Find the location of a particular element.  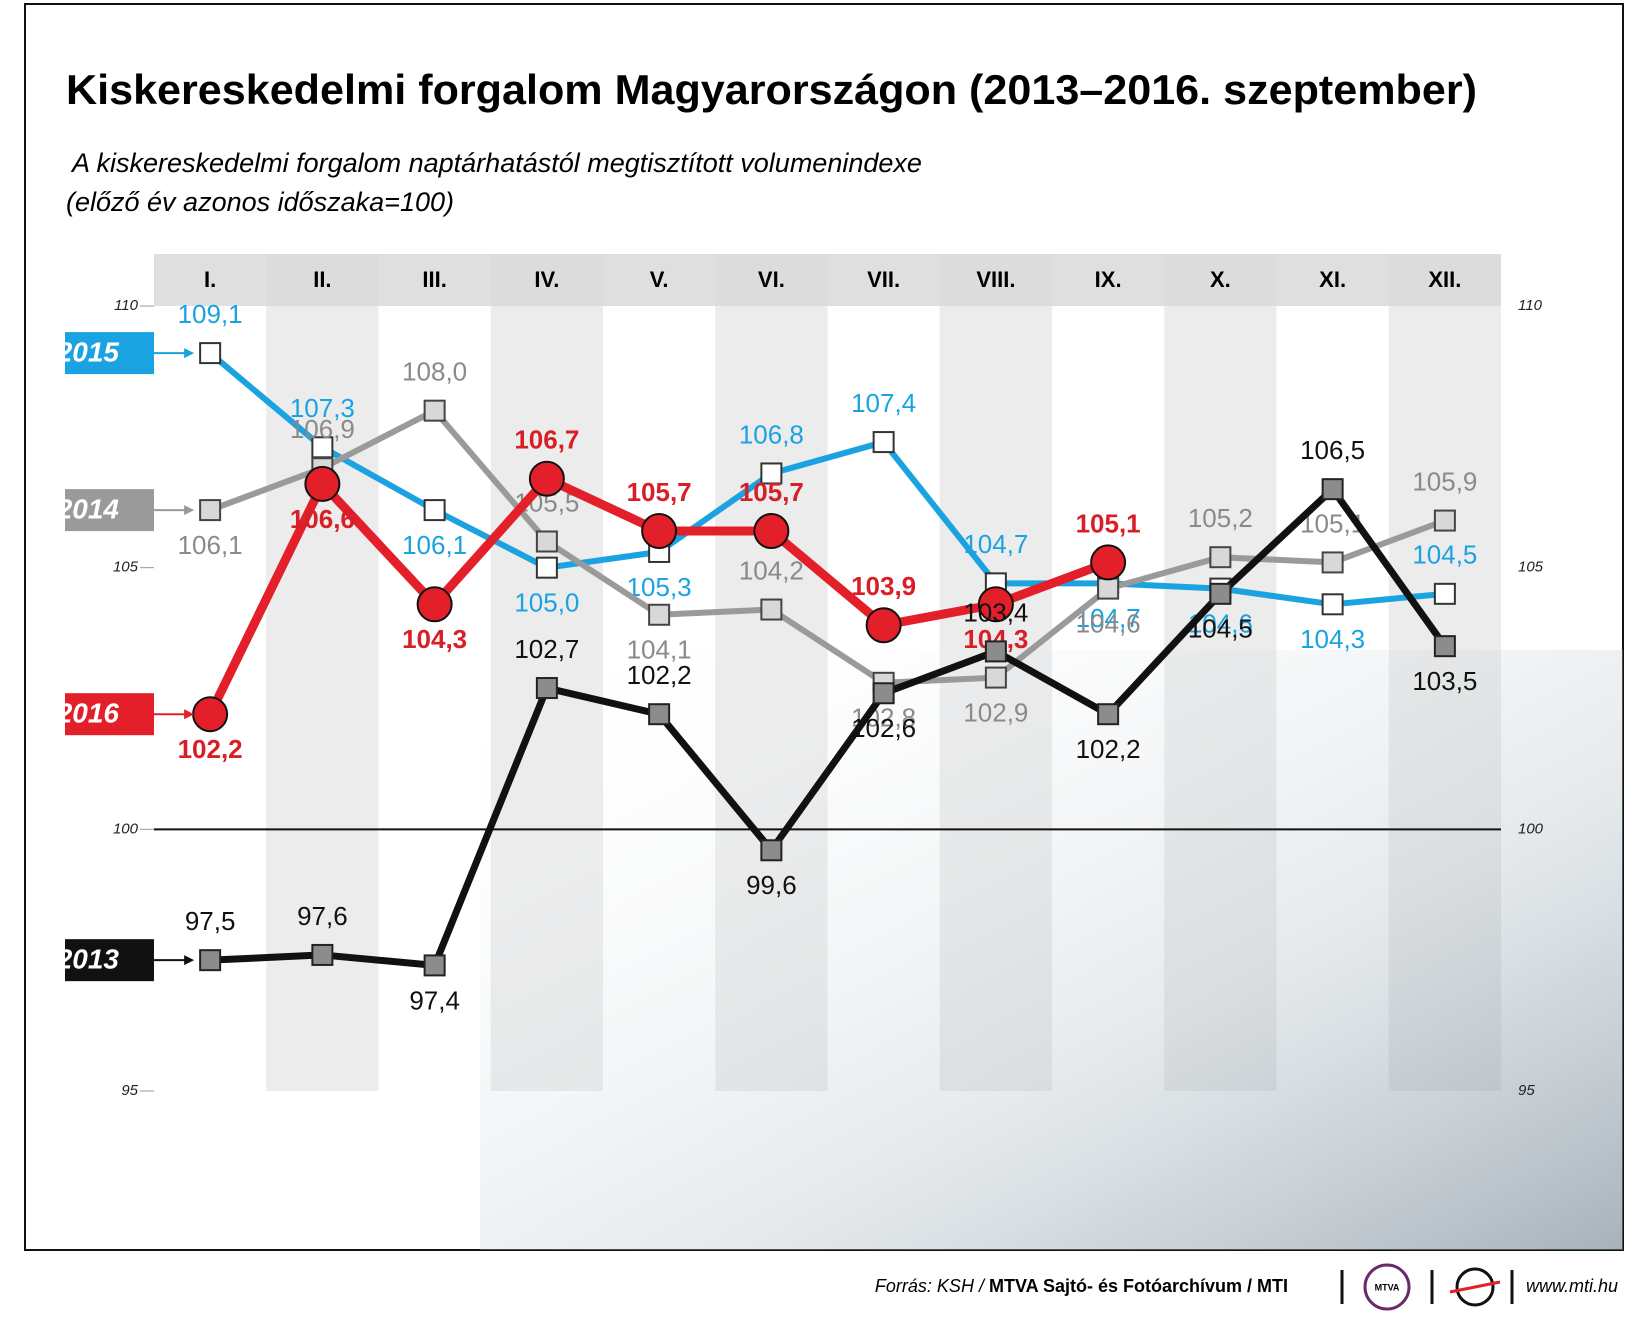

source-name: MTVA Sajtó- és Fotóarchívum / MTI is located at coordinates (1138, 1286).